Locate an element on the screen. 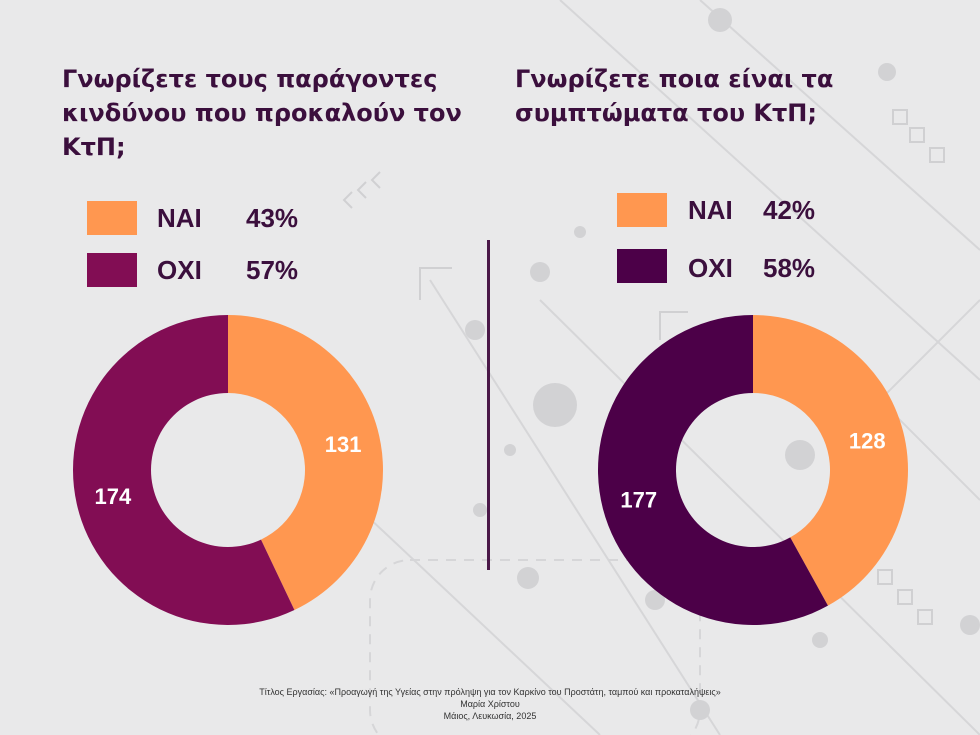 This screenshot has height=735, width=980. legend-label-nai-left: ΝΑΙ is located at coordinates (179, 218).